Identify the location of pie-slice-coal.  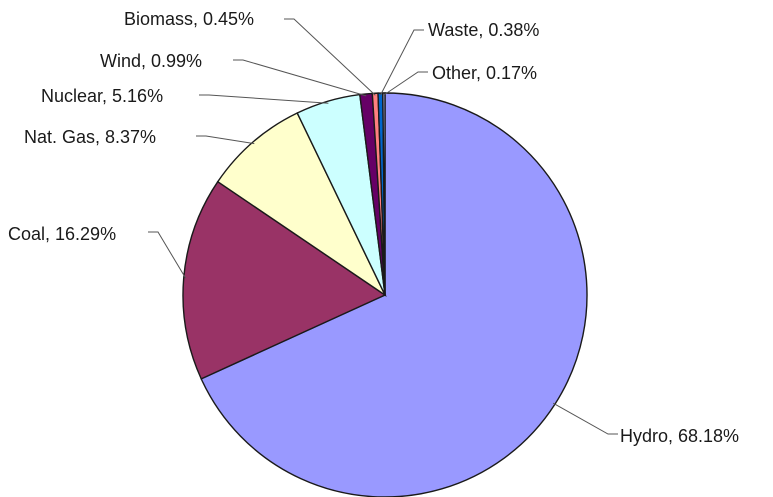
(284, 280).